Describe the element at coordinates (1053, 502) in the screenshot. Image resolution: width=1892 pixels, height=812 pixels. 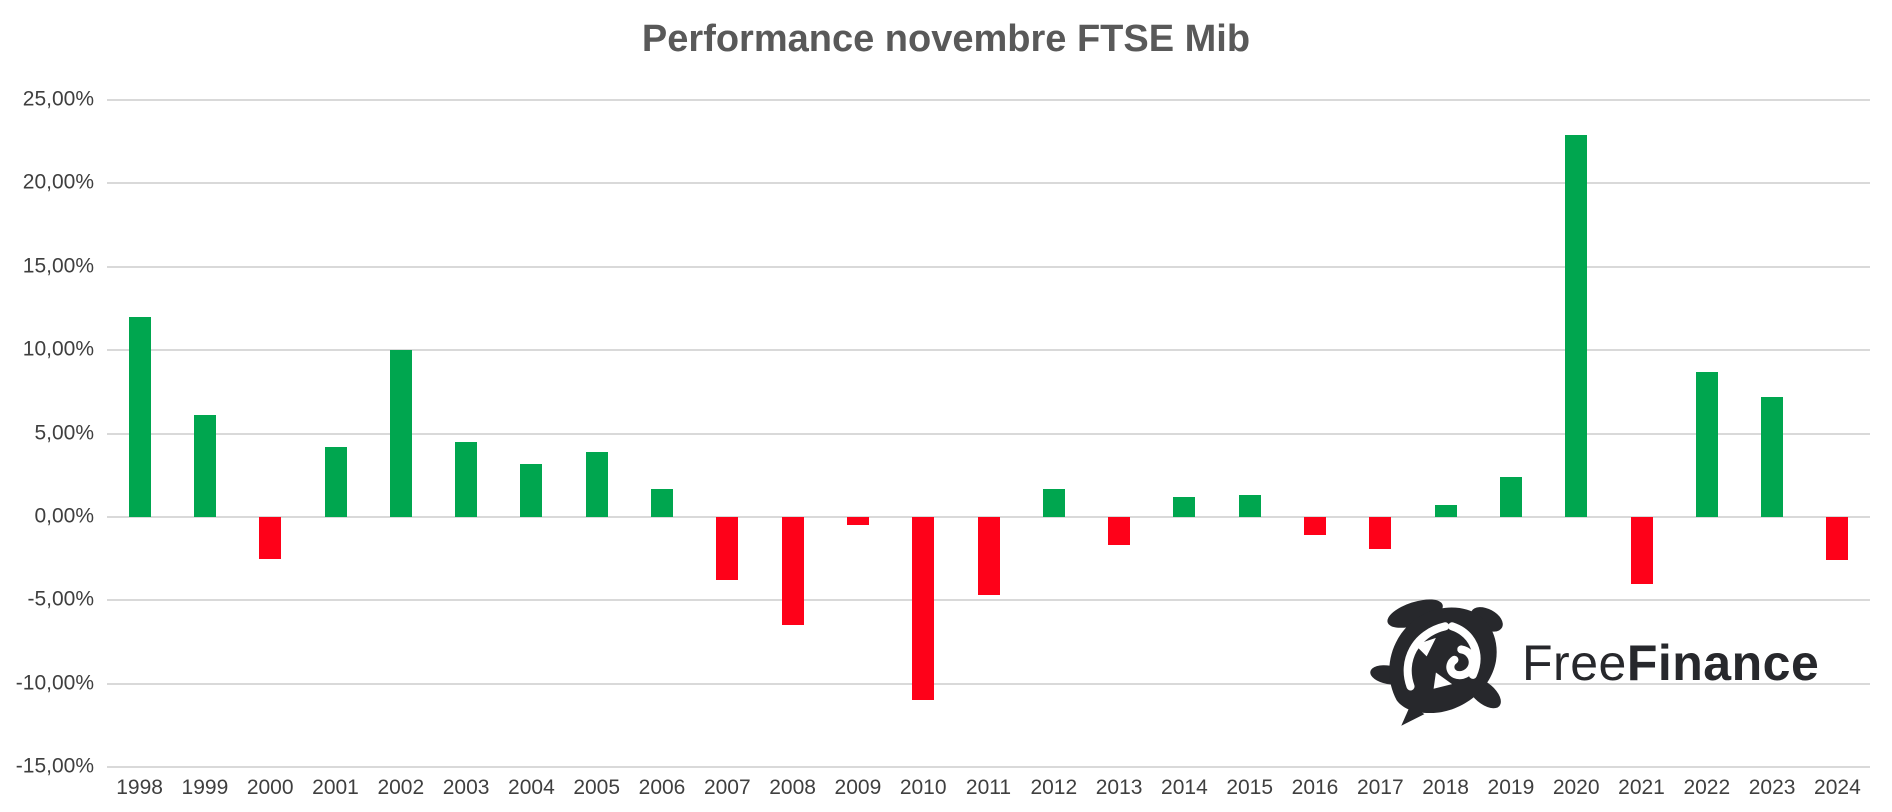
I see `bar-2012` at that location.